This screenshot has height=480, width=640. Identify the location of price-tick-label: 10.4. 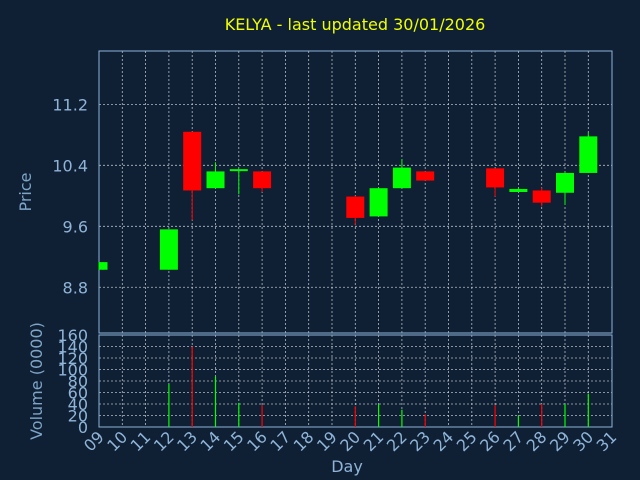
(70, 165).